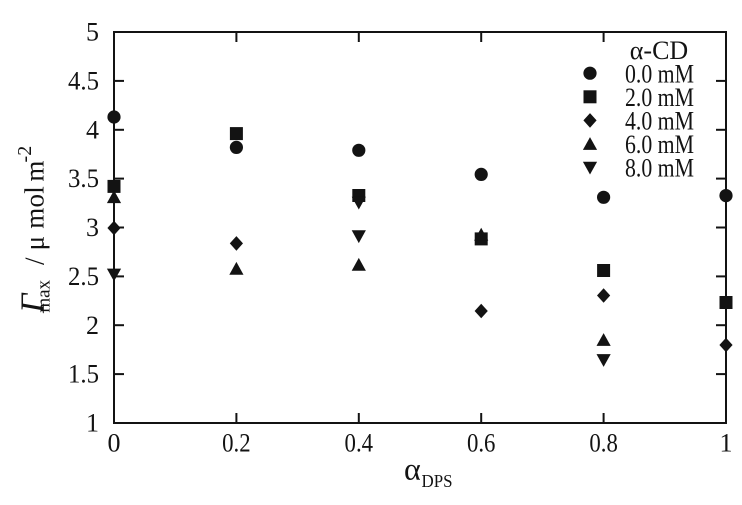 The width and height of the screenshot is (742, 505). What do you see at coordinates (481, 443) in the screenshot?
I see `svg-text: 0.6` at bounding box center [481, 443].